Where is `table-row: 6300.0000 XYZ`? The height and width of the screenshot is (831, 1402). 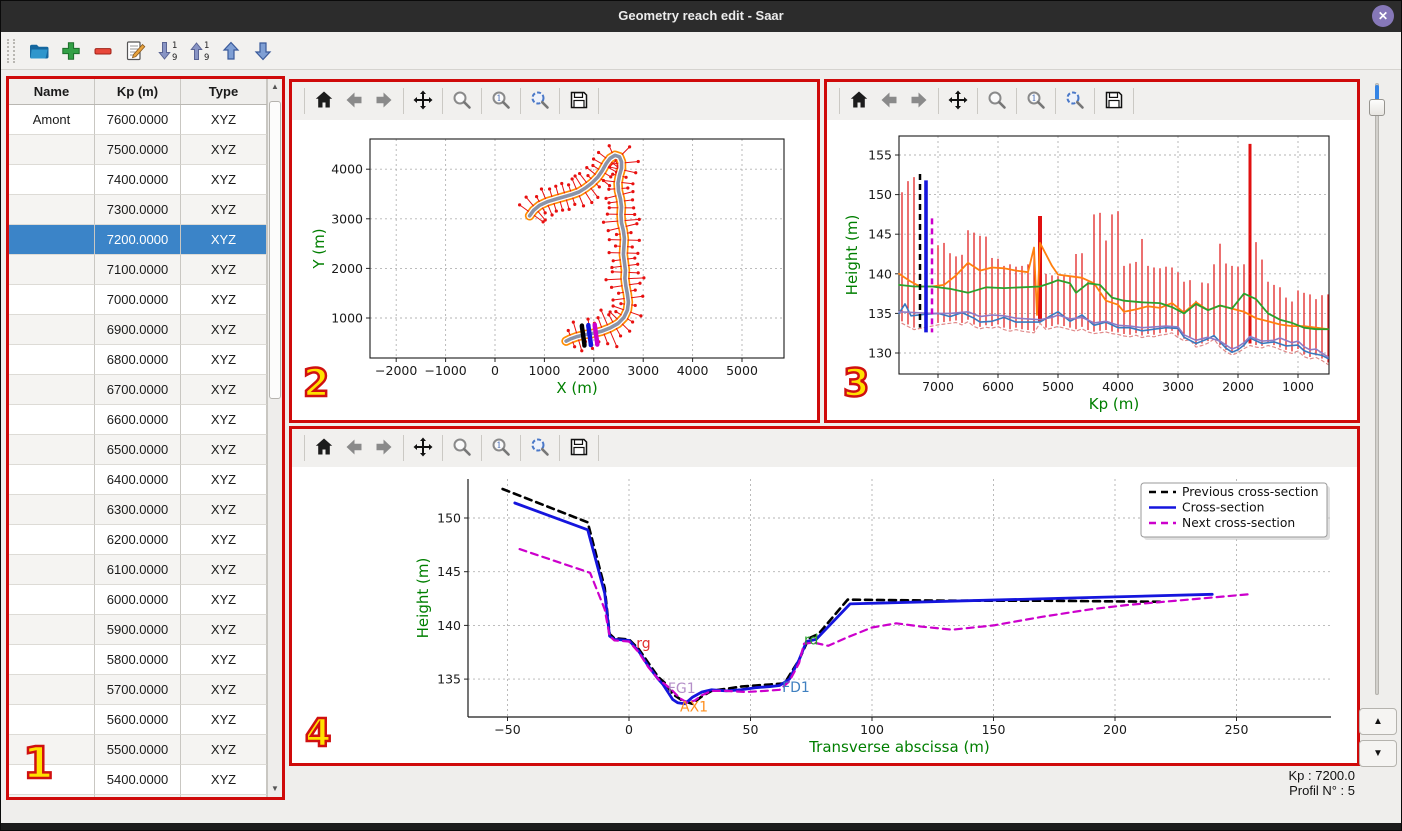
table-row: 6300.0000 XYZ is located at coordinates (138, 510).